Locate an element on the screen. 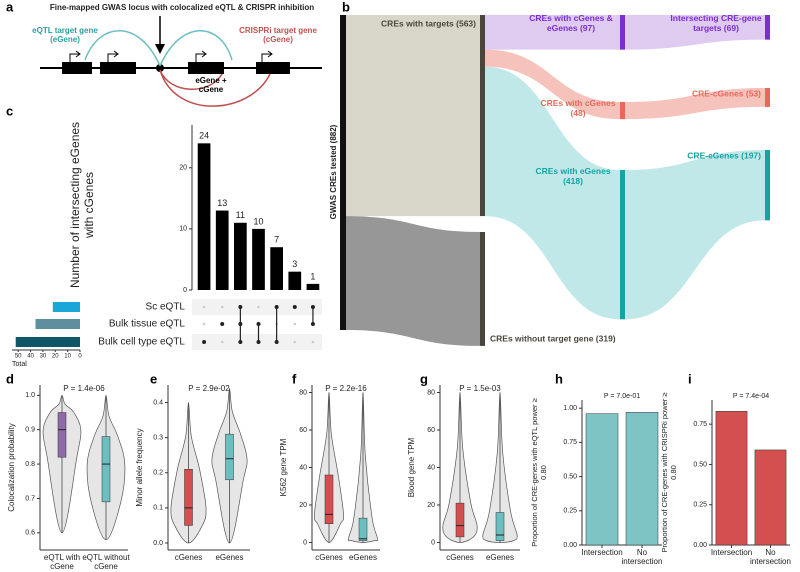 This screenshot has width=800, height=572. panel-label: g is located at coordinates (424, 378).